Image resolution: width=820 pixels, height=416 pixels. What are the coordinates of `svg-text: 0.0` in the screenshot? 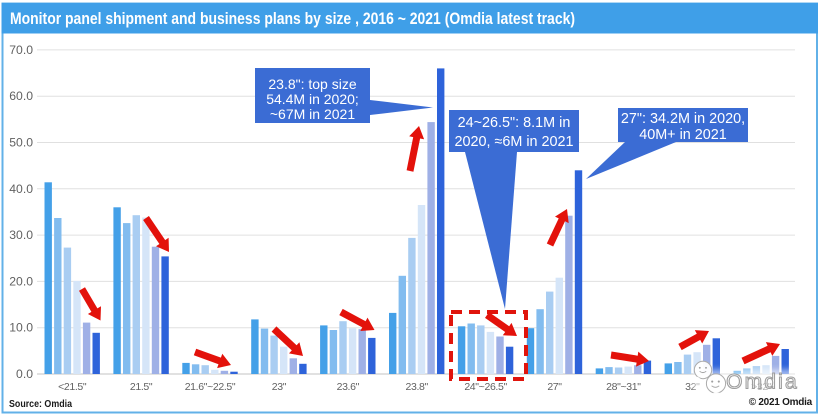 It's located at (24, 374).